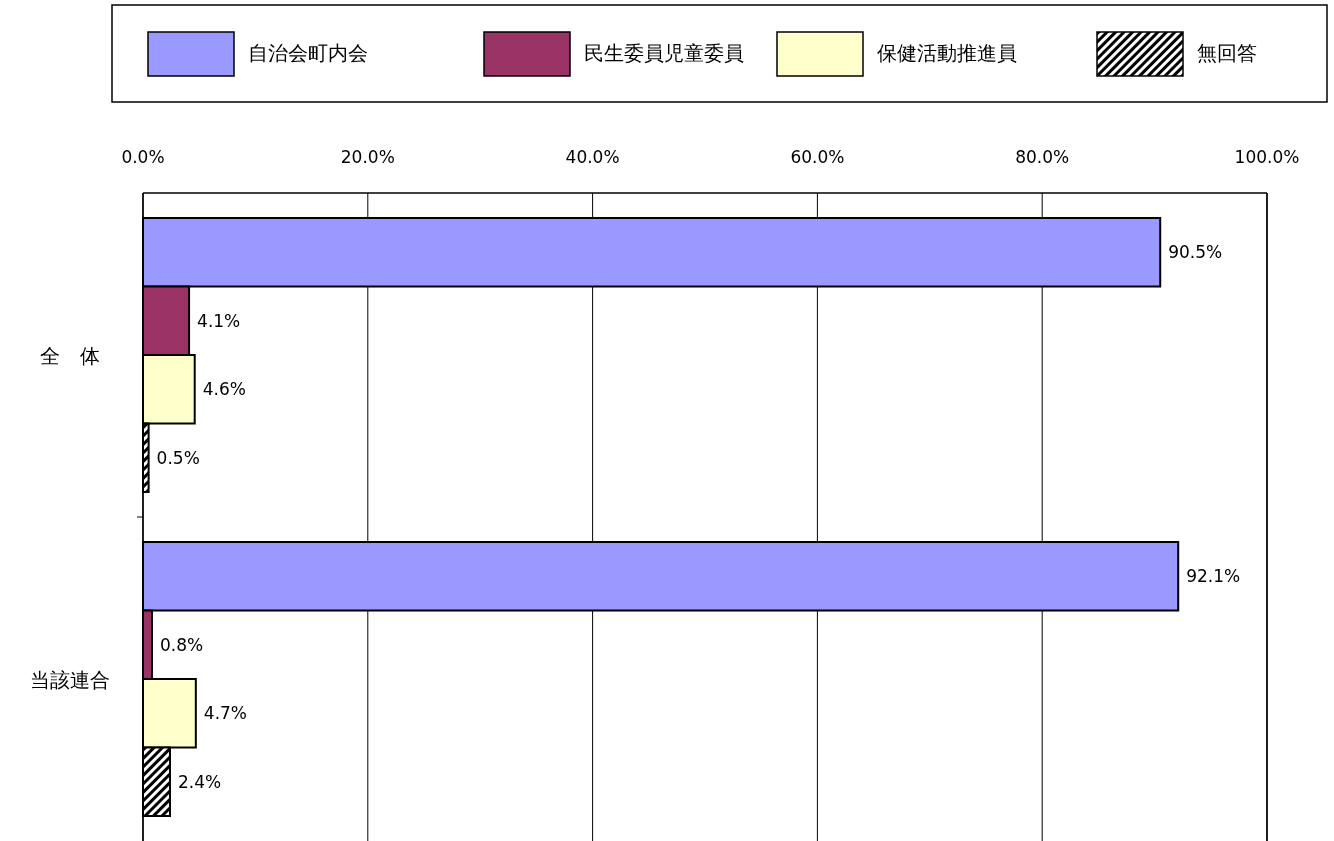  What do you see at coordinates (1195, 252) in the screenshot?
I see `data-label: 90.5%` at bounding box center [1195, 252].